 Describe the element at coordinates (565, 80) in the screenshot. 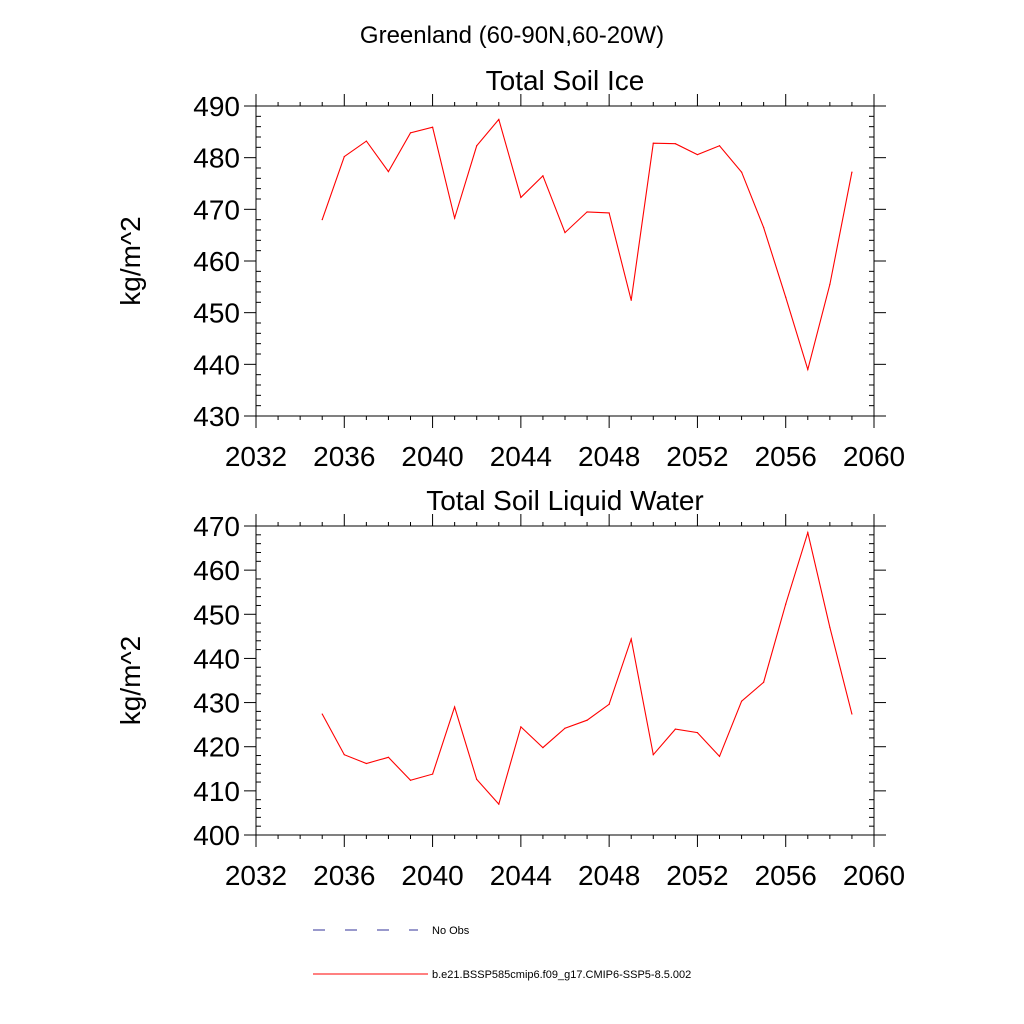

I see `chart-title: Total Soil Ice` at that location.